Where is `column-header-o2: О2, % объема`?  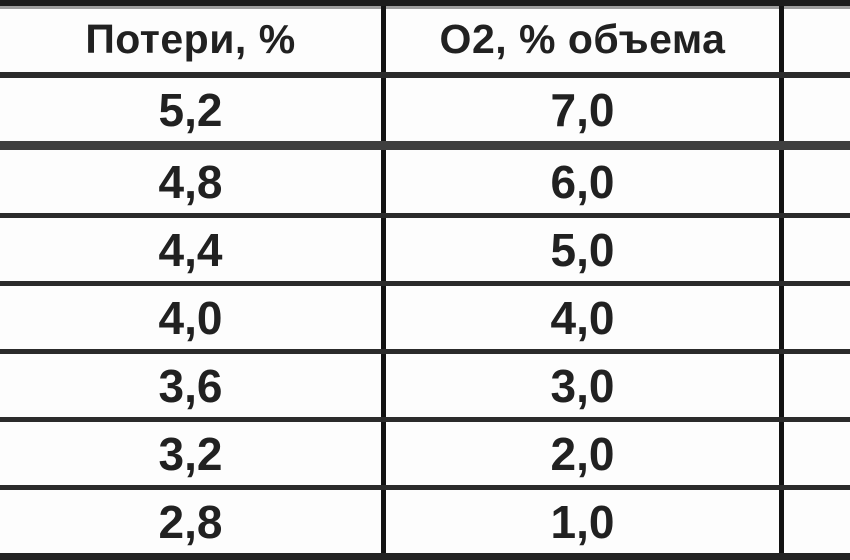
column-header-o2: О2, % объема is located at coordinates (580, 39).